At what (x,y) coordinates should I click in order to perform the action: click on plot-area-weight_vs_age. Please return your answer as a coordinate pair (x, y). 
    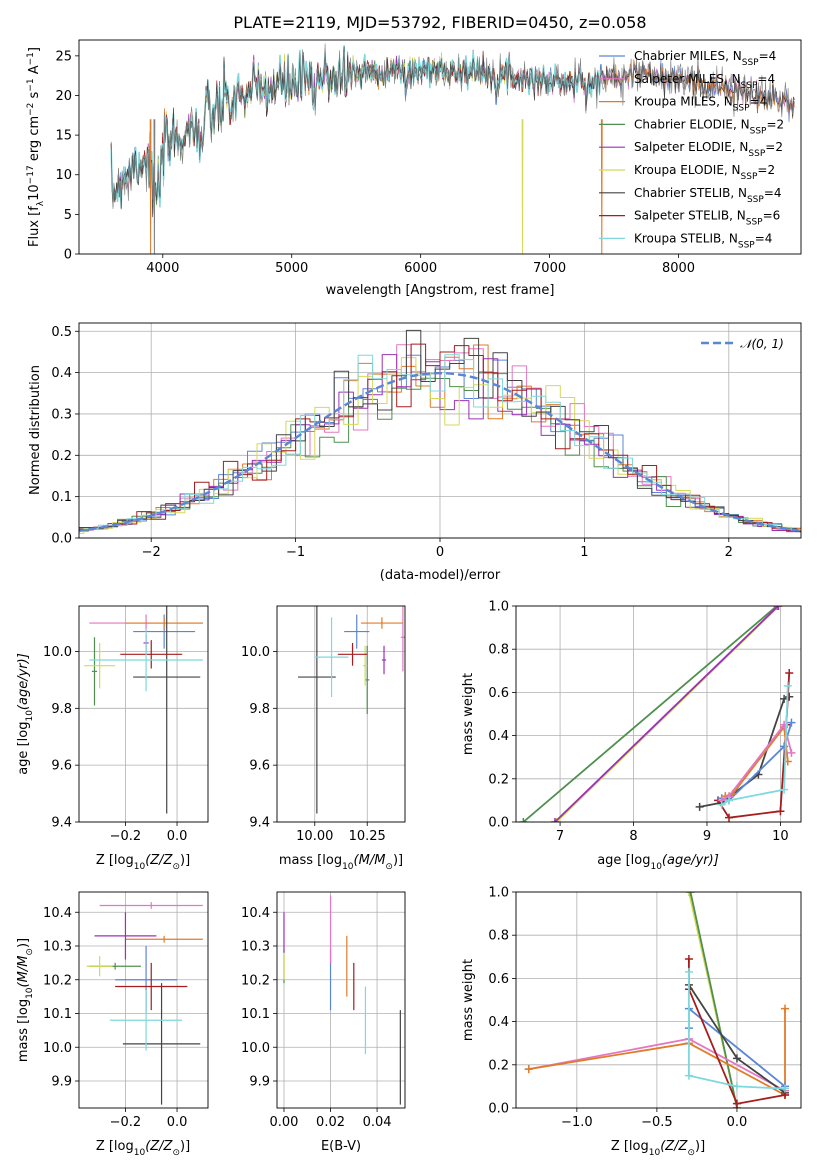
    Looking at the image, I should click on (657, 714).